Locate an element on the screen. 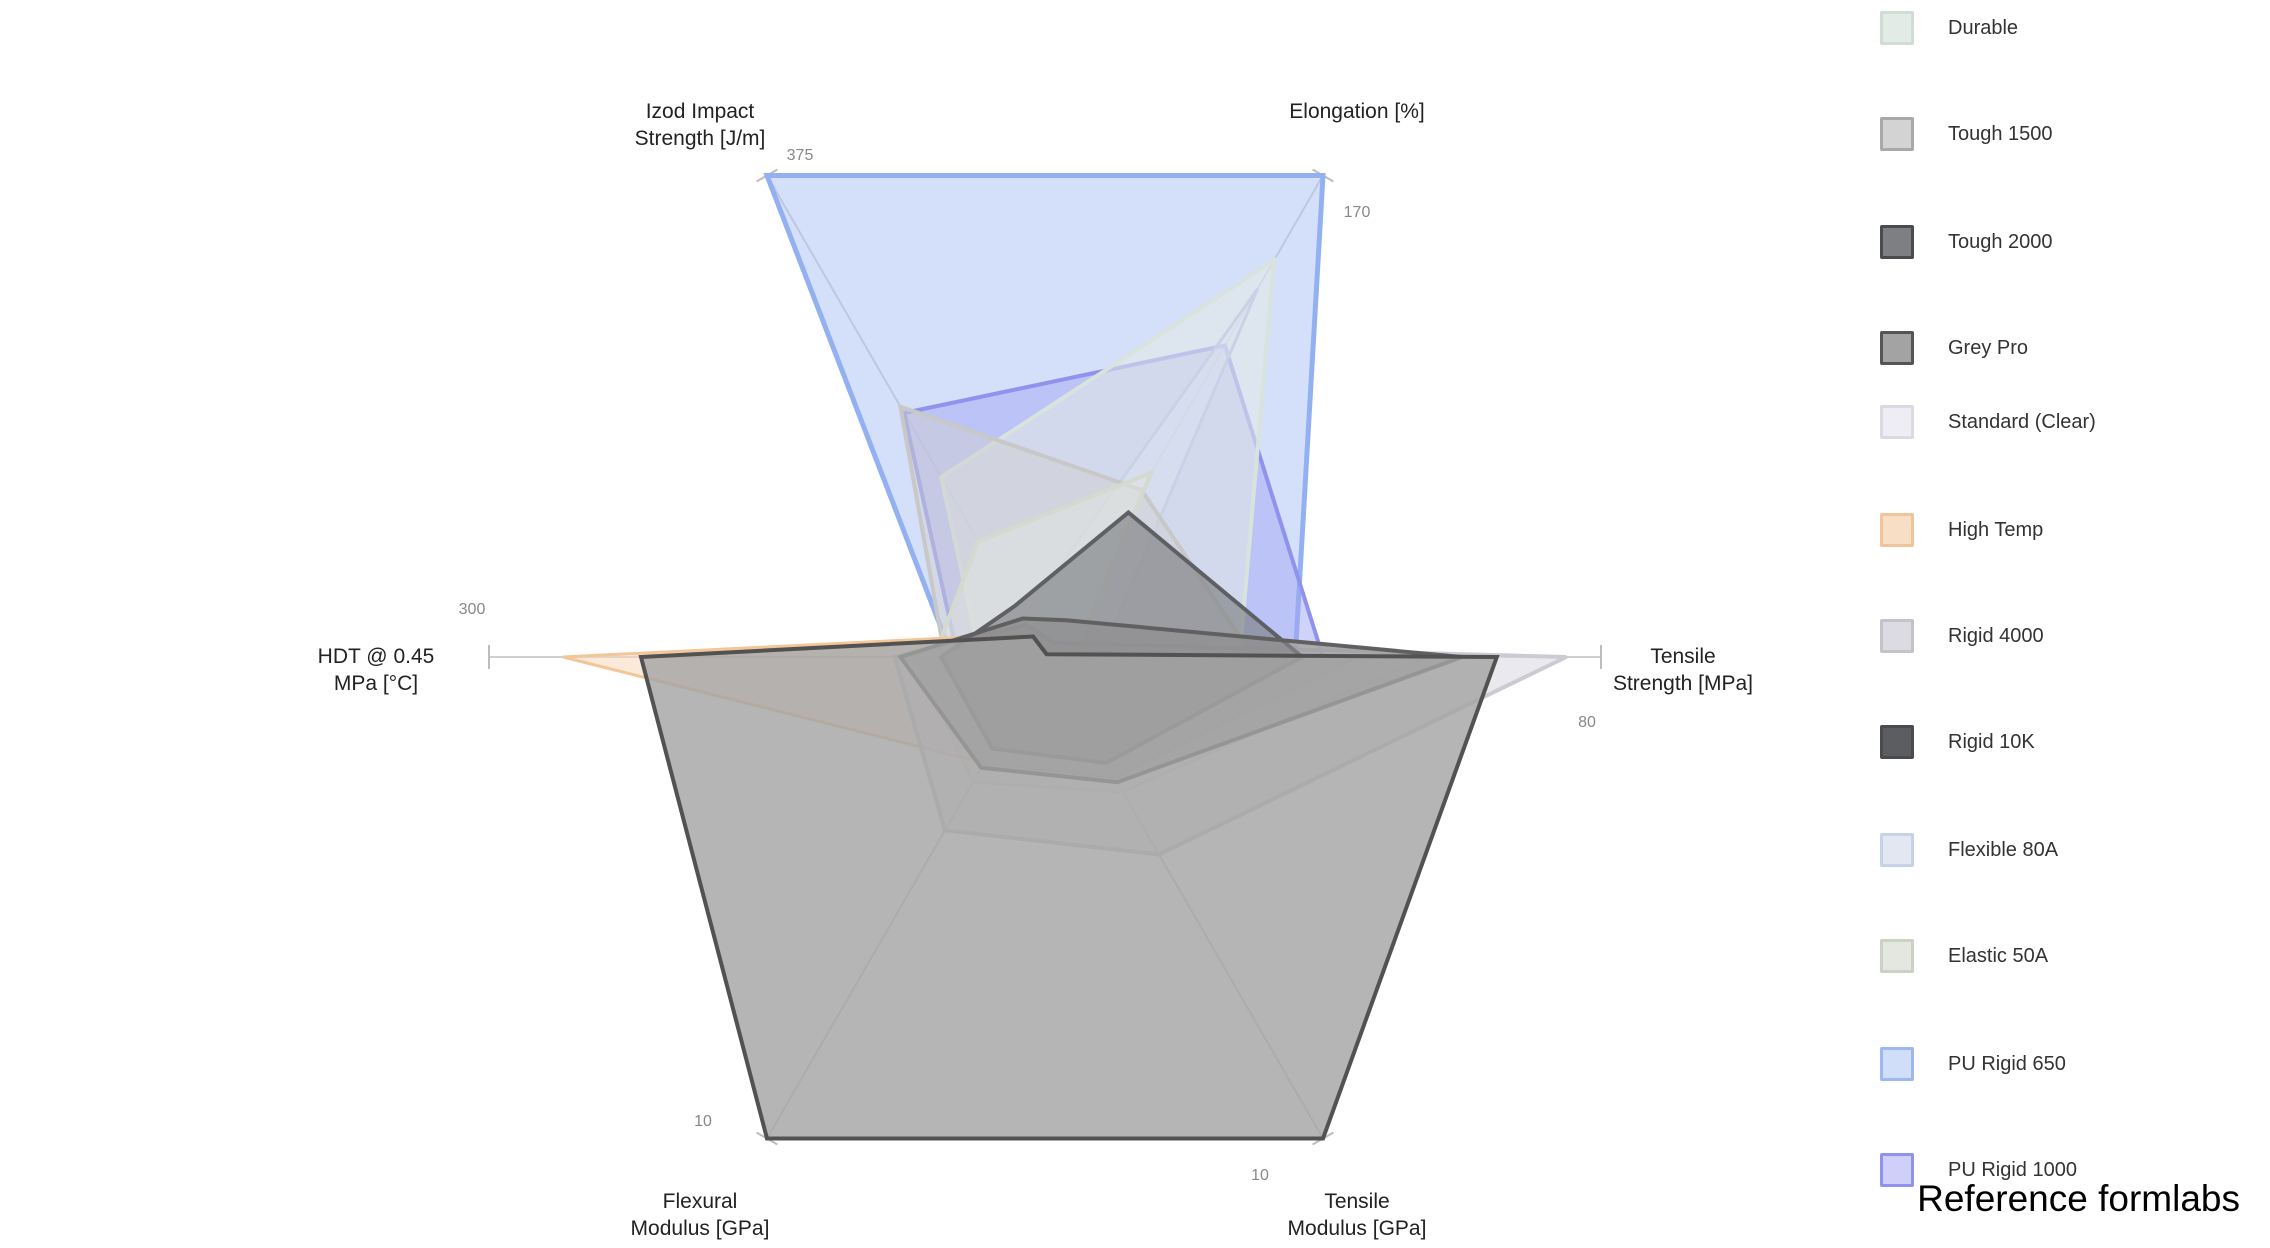 The height and width of the screenshot is (1248, 2270). axis-max-tick: 170 is located at coordinates (1357, 212).